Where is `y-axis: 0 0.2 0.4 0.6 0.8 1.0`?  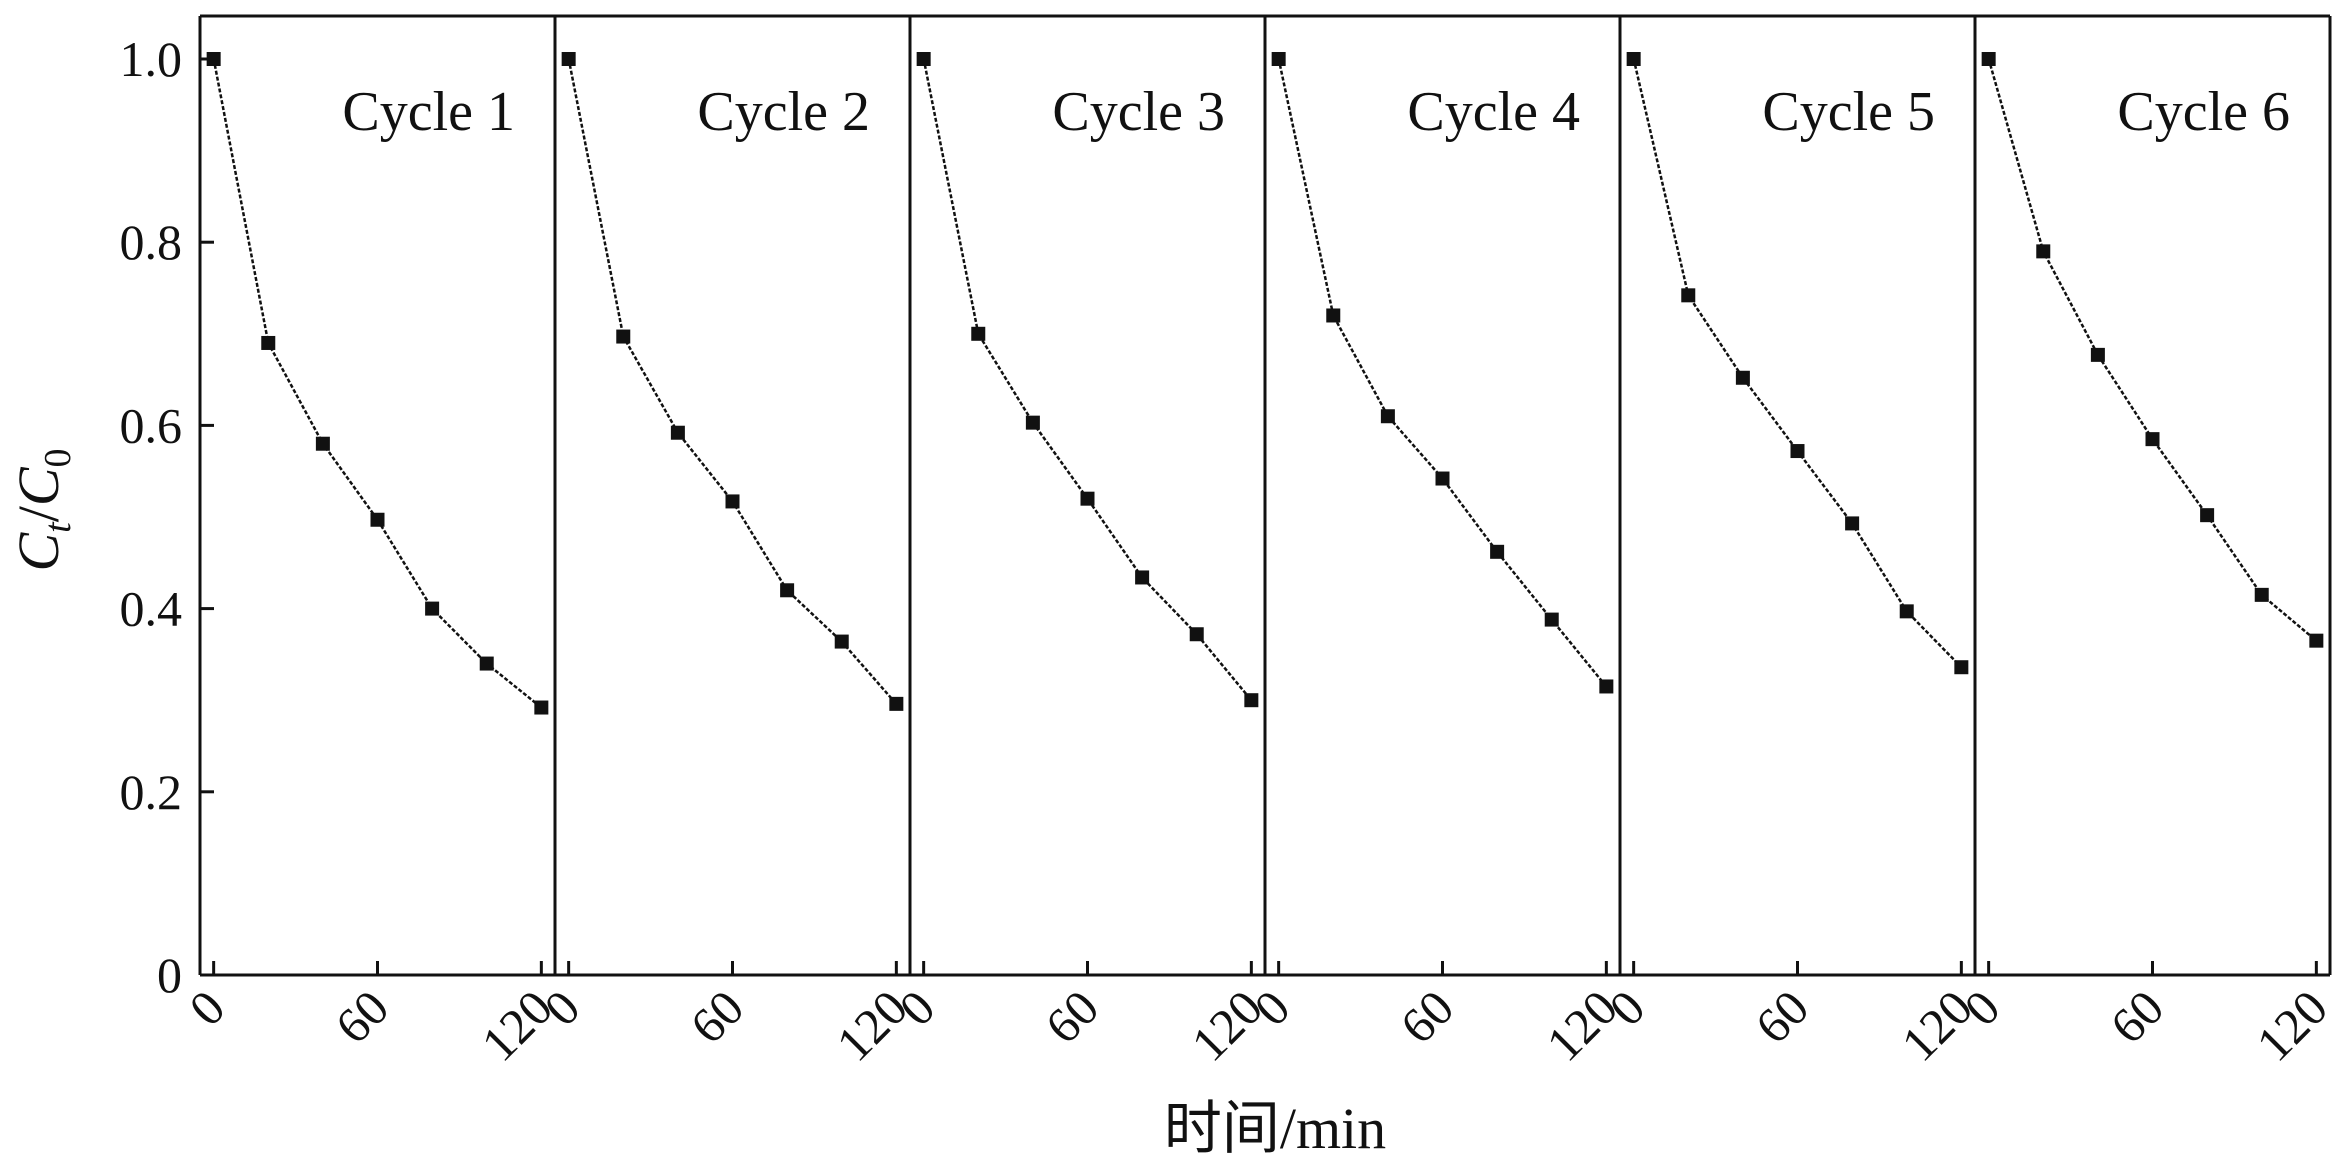 y-axis: 0 0.2 0.4 0.6 0.8 1.0 is located at coordinates (167, 517).